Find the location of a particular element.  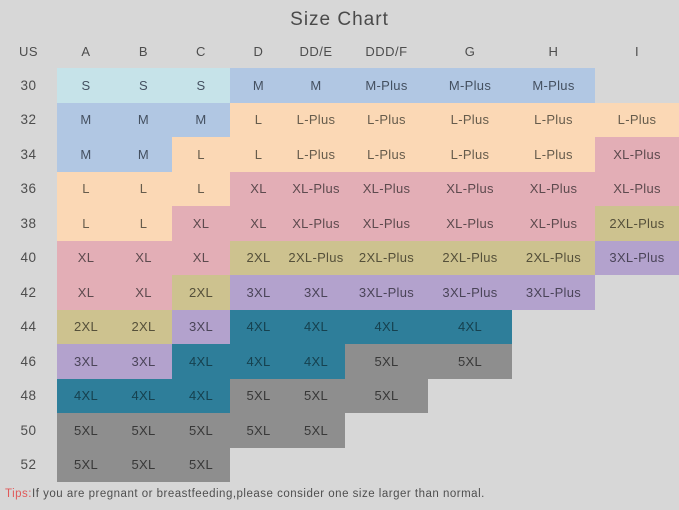

column-header-us: US is located at coordinates (28, 51).